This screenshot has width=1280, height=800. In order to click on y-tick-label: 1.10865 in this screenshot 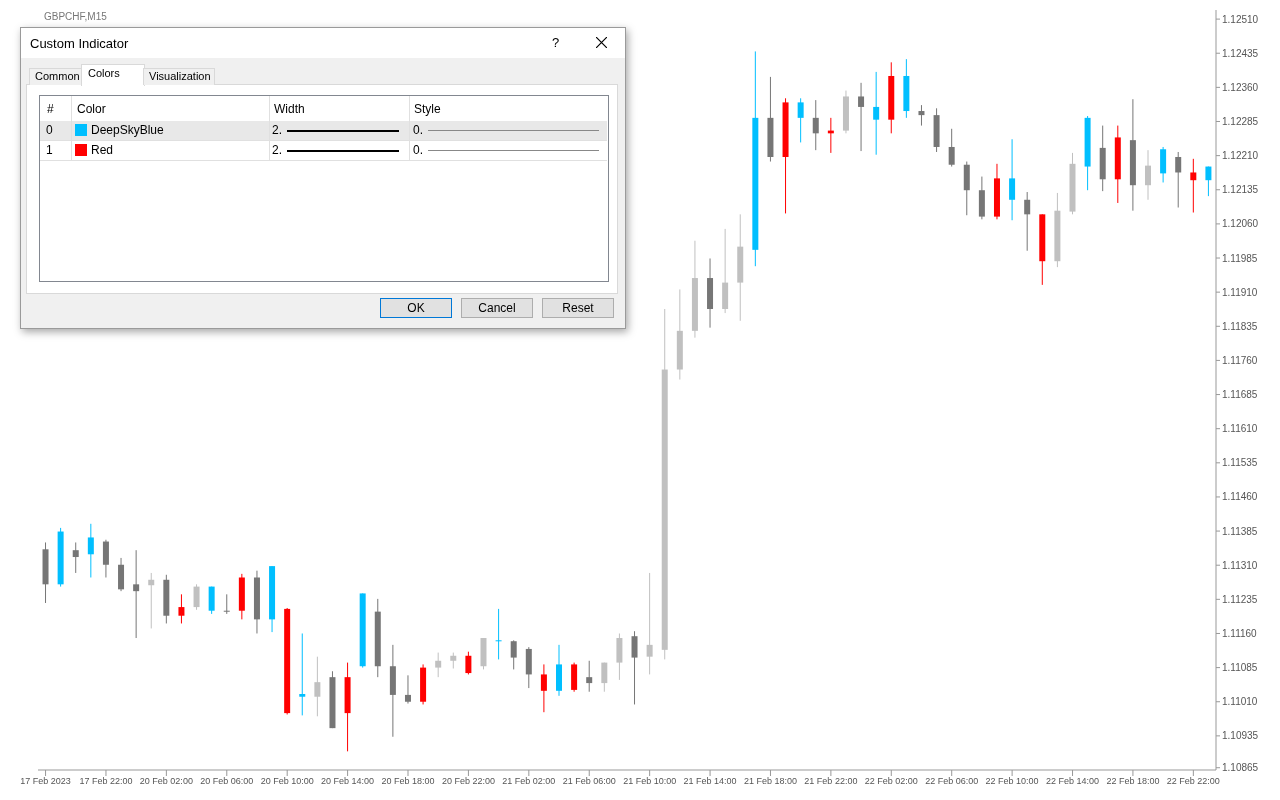, I will do `click(1240, 768)`.